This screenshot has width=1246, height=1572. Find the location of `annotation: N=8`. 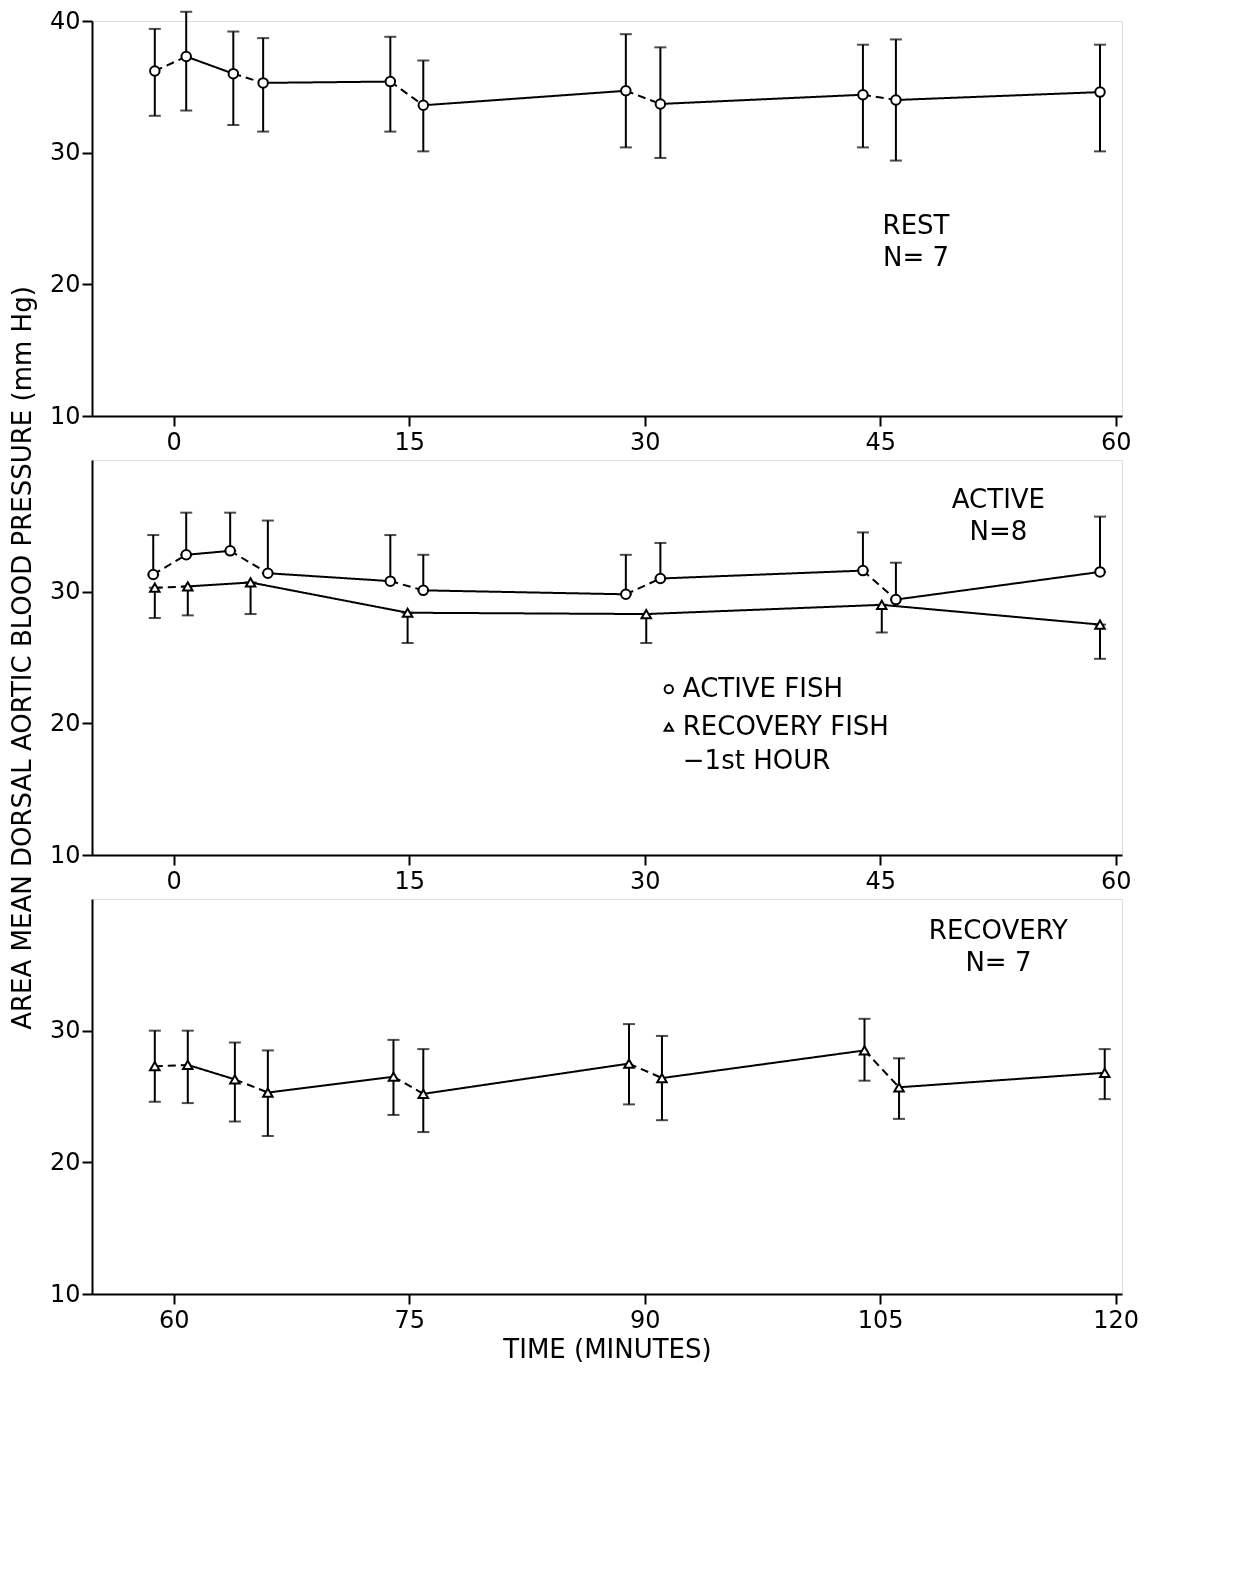

annotation: N=8 is located at coordinates (998, 530).